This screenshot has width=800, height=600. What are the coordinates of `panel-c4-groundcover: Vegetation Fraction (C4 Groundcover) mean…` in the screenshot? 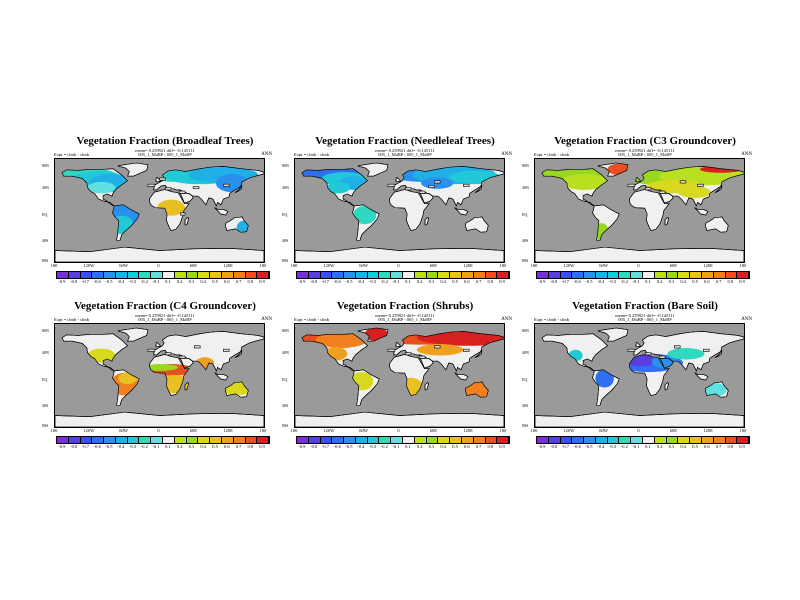 It's located at (161, 395).